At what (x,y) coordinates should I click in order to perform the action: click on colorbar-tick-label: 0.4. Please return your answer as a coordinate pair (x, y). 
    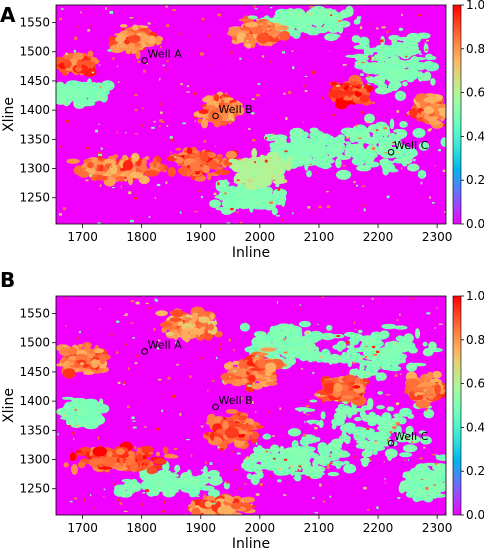
    Looking at the image, I should click on (475, 136).